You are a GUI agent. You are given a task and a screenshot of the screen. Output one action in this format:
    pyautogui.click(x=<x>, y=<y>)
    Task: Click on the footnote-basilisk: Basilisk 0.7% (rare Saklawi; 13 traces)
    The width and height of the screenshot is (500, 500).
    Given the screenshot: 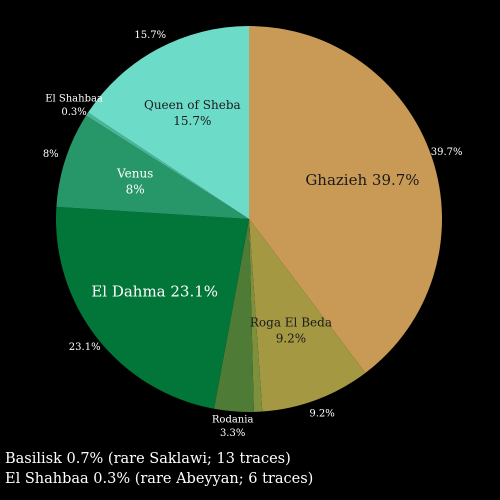 What is the action you would take?
    pyautogui.click(x=148, y=459)
    